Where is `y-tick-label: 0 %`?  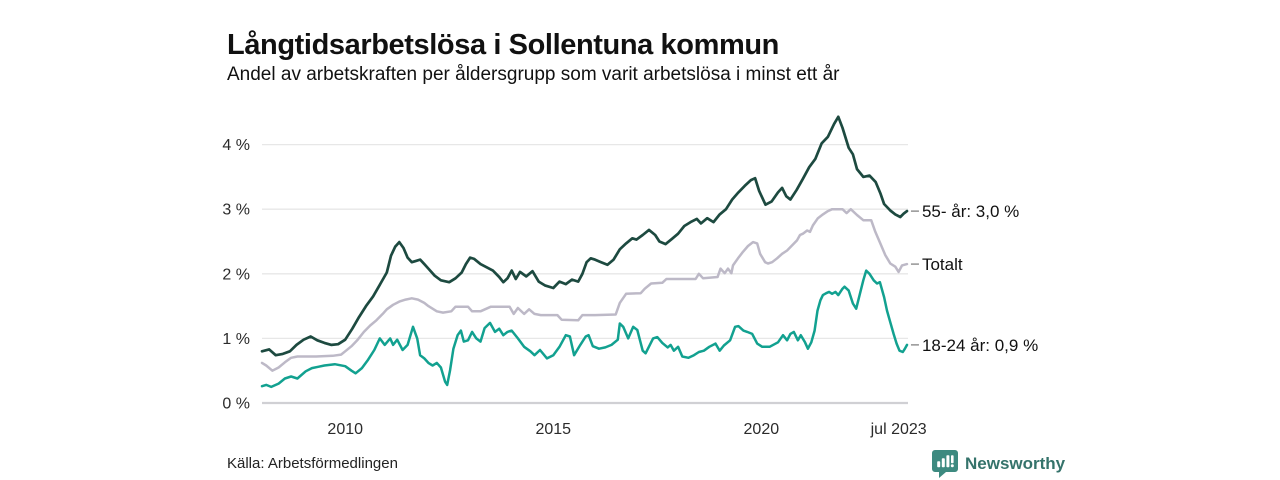
y-tick-label: 0 % is located at coordinates (236, 404).